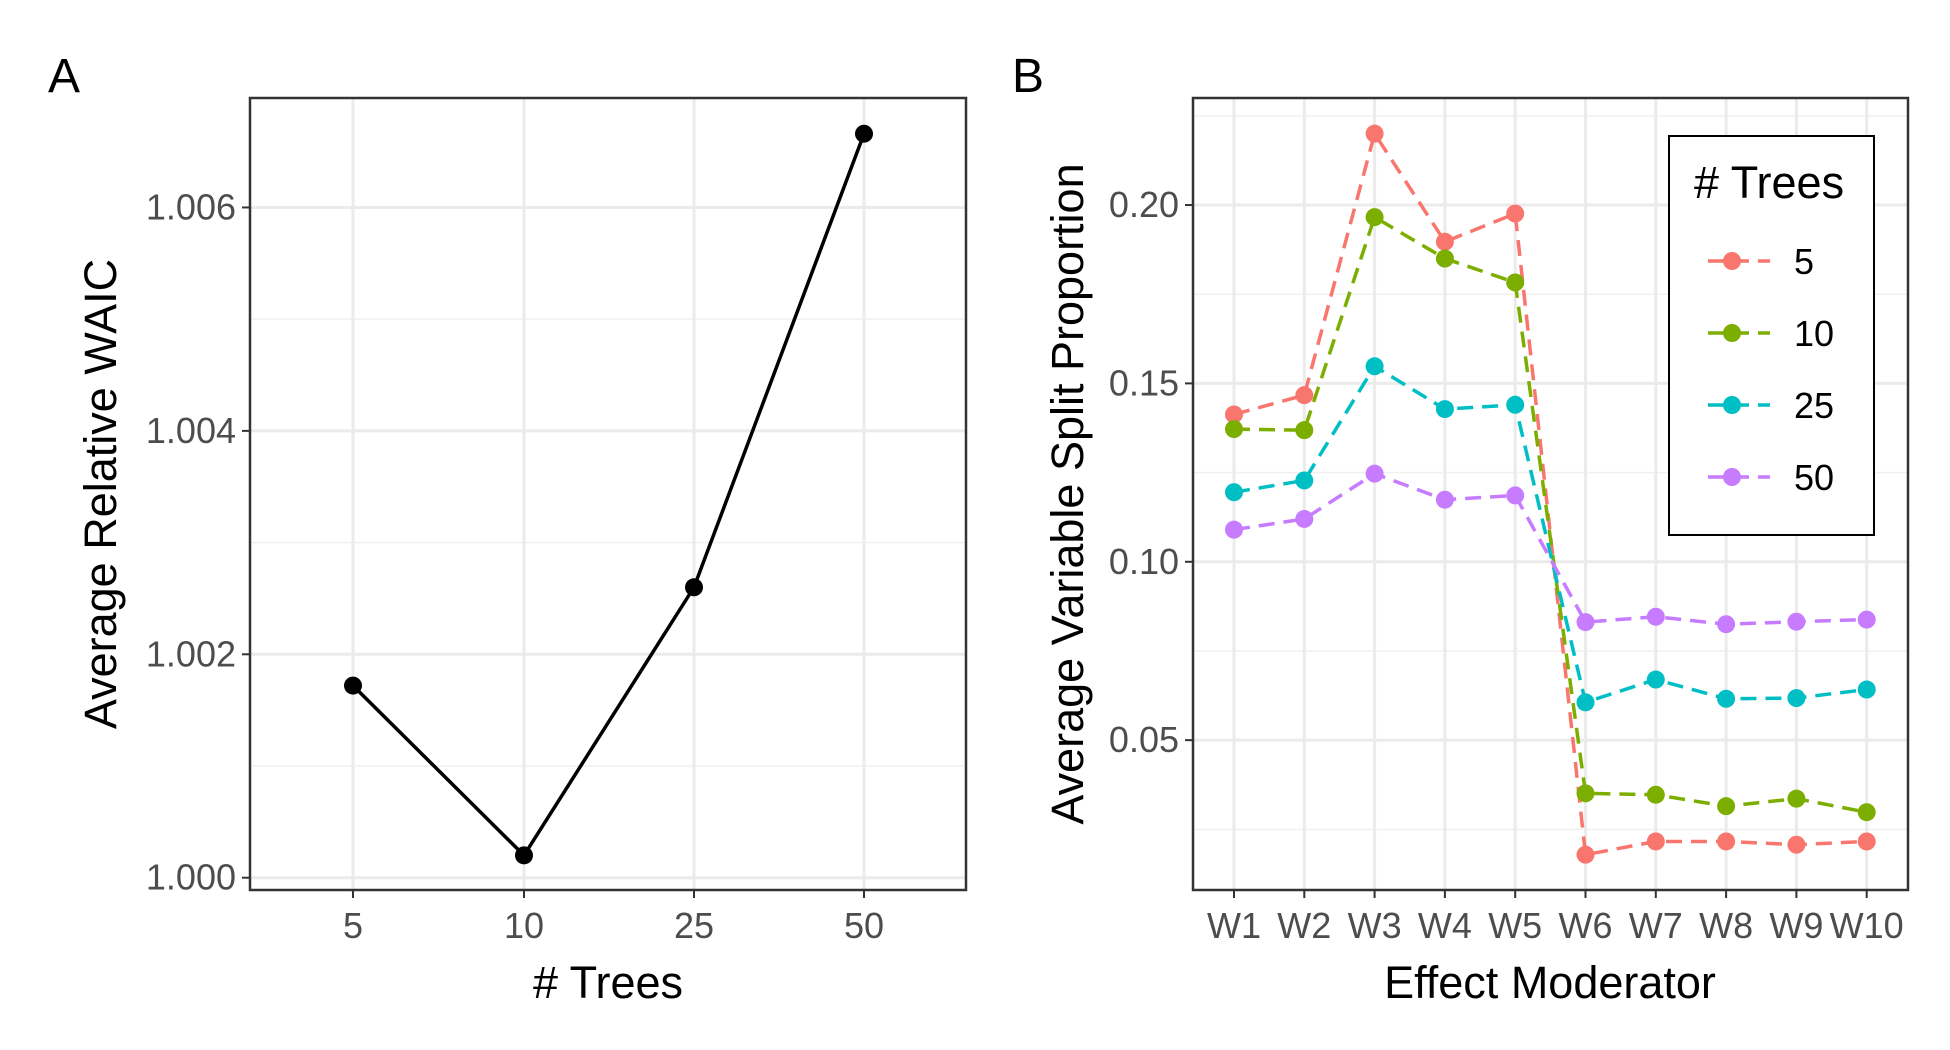 The image size is (1950, 1050). I want to click on legend-label: 10, so click(1814, 333).